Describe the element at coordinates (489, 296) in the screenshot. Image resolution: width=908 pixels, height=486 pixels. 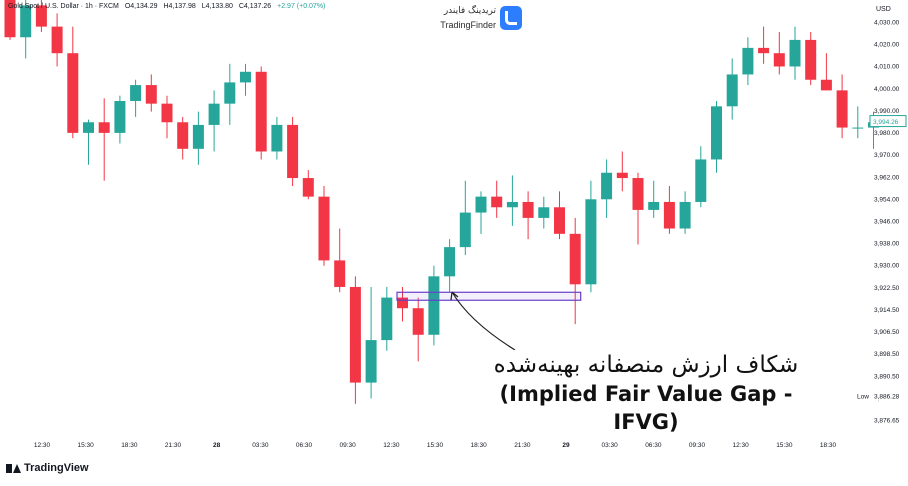
I see `ifvg-box-layer` at that location.